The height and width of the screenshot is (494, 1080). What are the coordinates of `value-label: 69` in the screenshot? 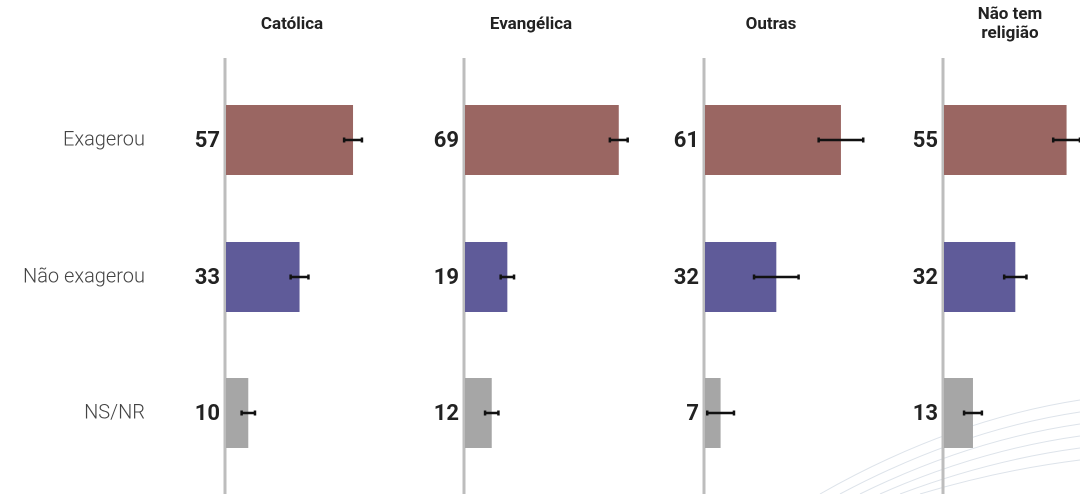 It's located at (446, 140).